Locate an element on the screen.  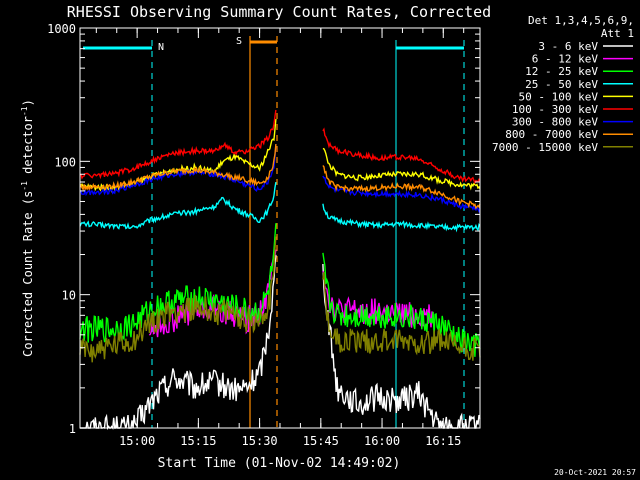
y-tick-label: 1000 is located at coordinates (61, 29).